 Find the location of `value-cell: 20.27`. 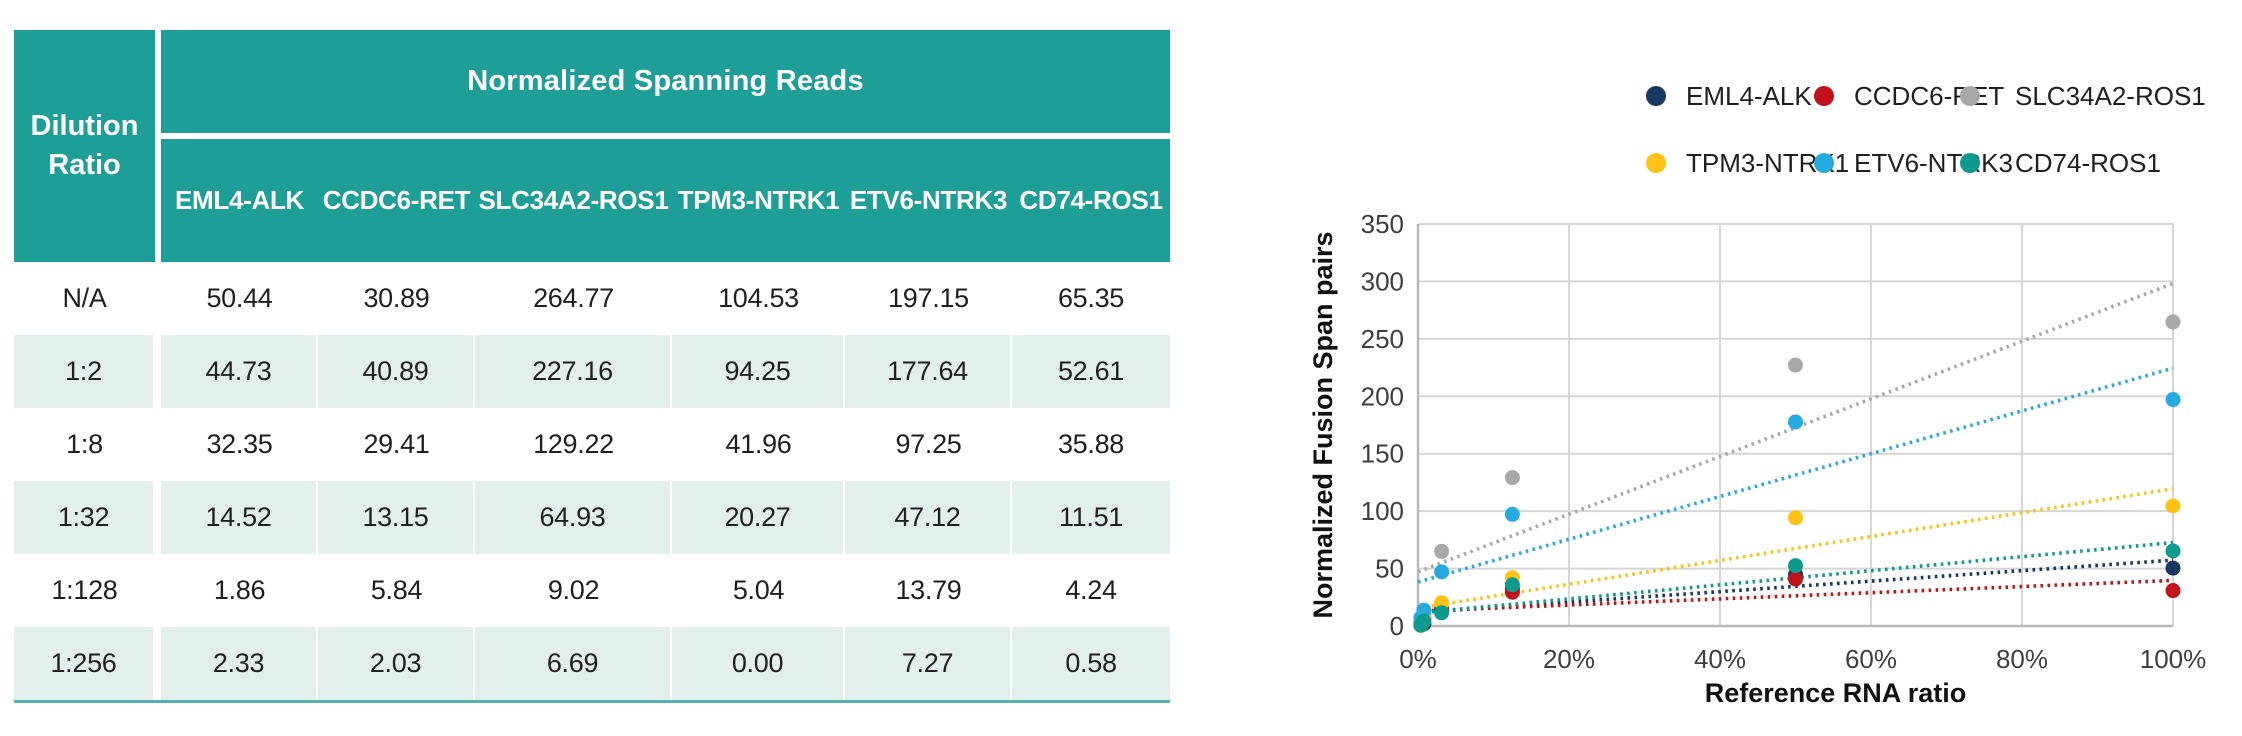

value-cell: 20.27 is located at coordinates (758, 517).